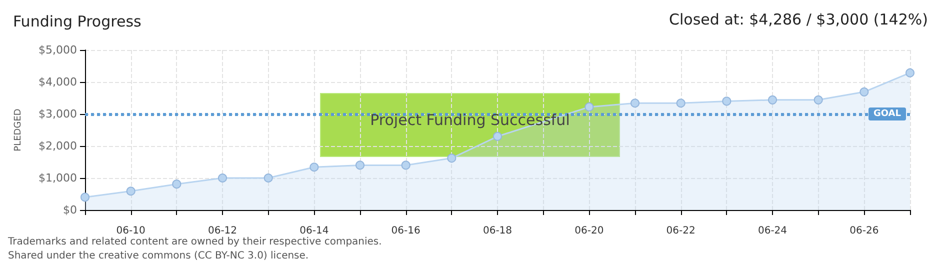  I want to click on x-tick-label: 06-20, so click(589, 231).